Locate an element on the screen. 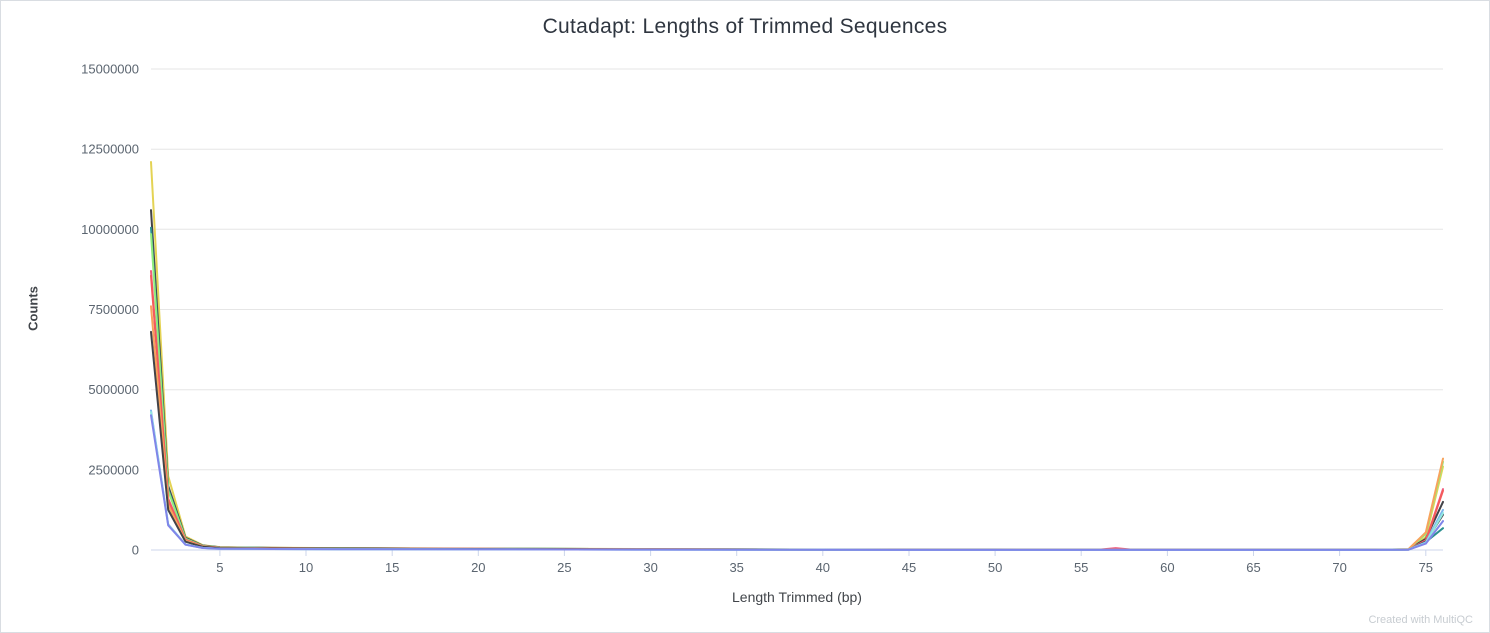 The image size is (1490, 633). x-tick-label: 70 is located at coordinates (1339, 567).